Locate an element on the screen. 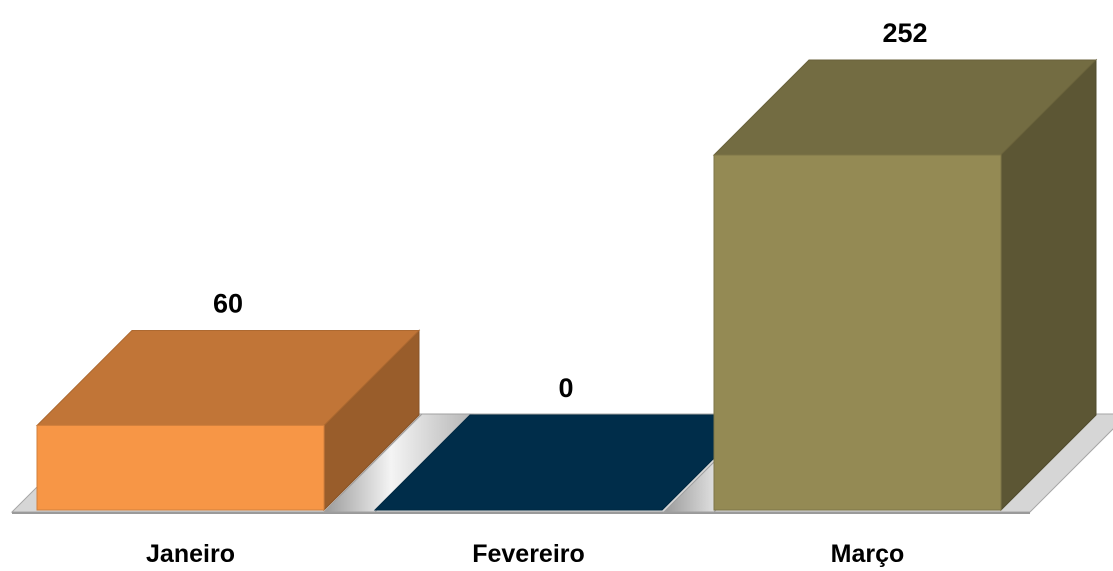 Image resolution: width=1113 pixels, height=571 pixels. category-labels-group: Janeiro Fevereiro Março is located at coordinates (525, 554).